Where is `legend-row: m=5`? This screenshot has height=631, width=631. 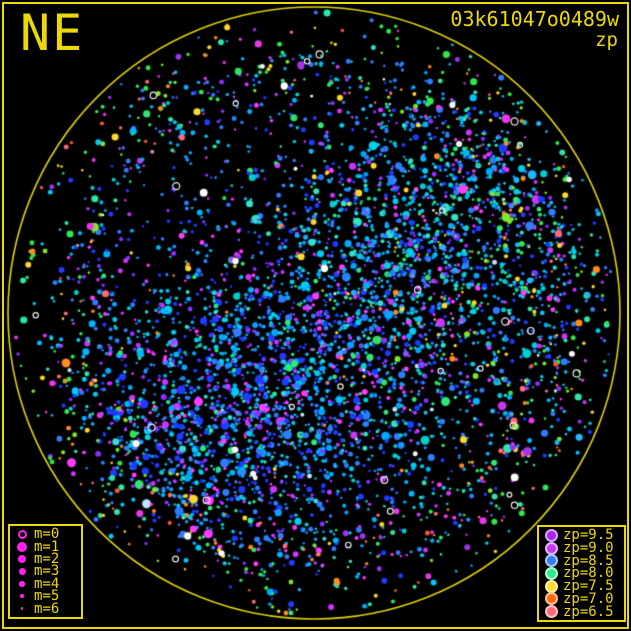 legend-row: m=5 is located at coordinates (45, 596).